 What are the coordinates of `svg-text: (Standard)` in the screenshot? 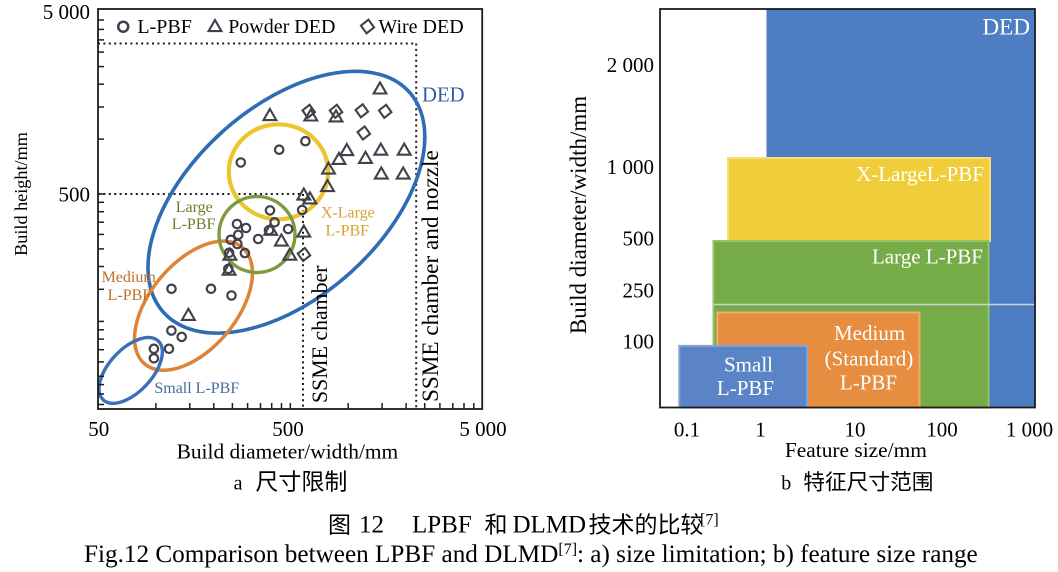 It's located at (869, 359).